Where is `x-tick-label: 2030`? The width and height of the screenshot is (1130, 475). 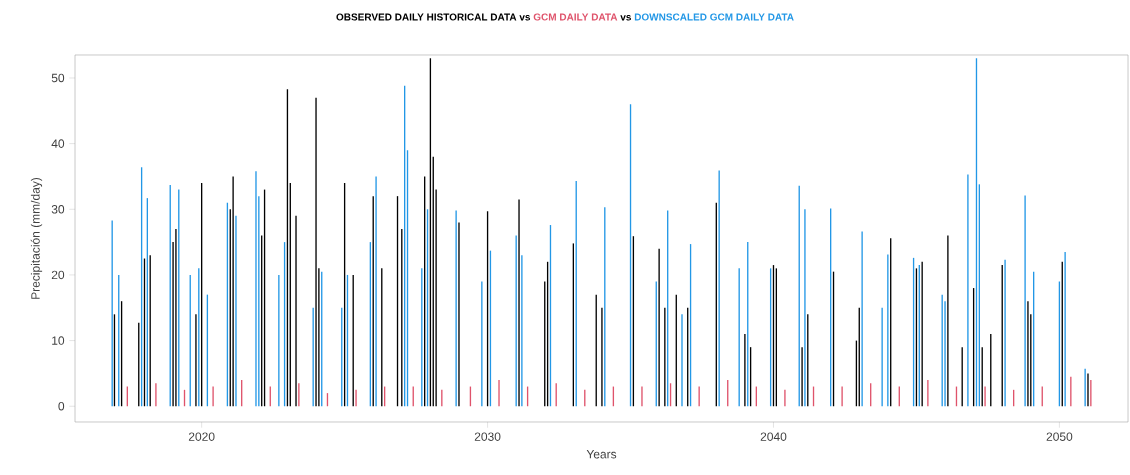 x-tick-label: 2030 is located at coordinates (487, 436).